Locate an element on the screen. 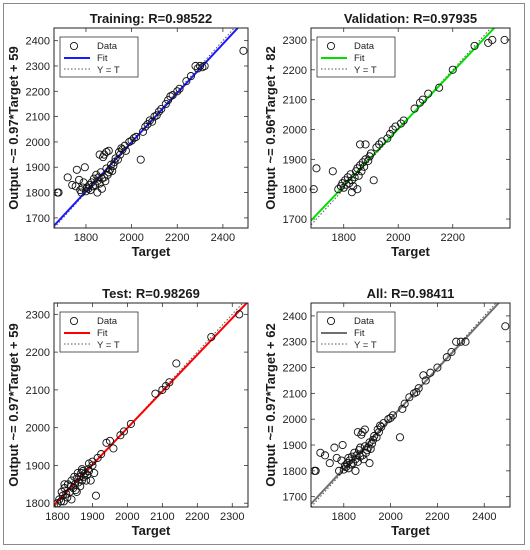 Image resolution: width=530 pixels, height=550 pixels. y-tick-label: 1900 is located at coordinates (295, 160).